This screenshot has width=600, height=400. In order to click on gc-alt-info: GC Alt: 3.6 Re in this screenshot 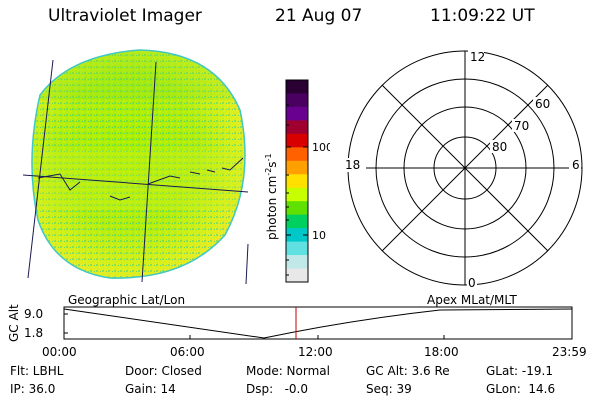, I will do `click(408, 371)`.